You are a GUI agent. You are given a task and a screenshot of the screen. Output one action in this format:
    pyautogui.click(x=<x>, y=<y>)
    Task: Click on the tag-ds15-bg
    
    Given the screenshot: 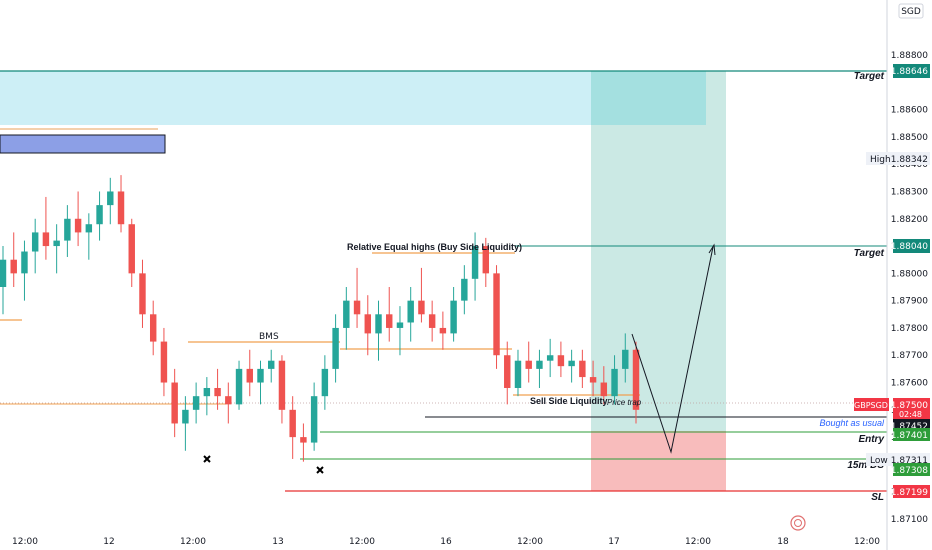 What is the action you would take?
    pyautogui.click(x=911, y=469)
    